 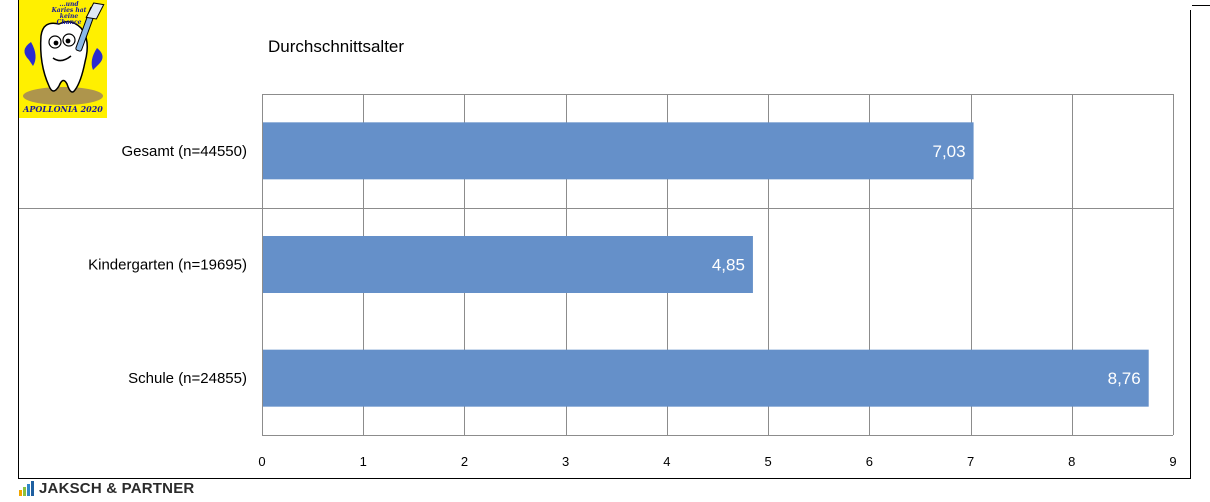 I want to click on frame-bottom-line, so click(x=604, y=478).